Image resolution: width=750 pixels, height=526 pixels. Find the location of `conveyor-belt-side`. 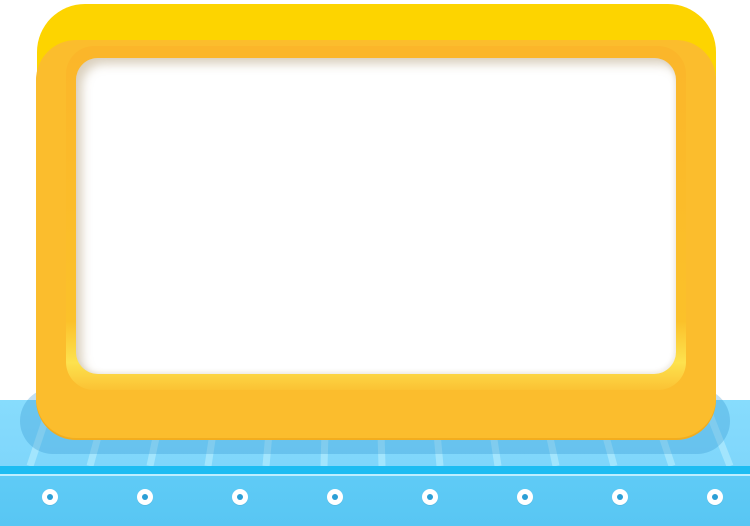

conveyor-belt-side is located at coordinates (375, 501).